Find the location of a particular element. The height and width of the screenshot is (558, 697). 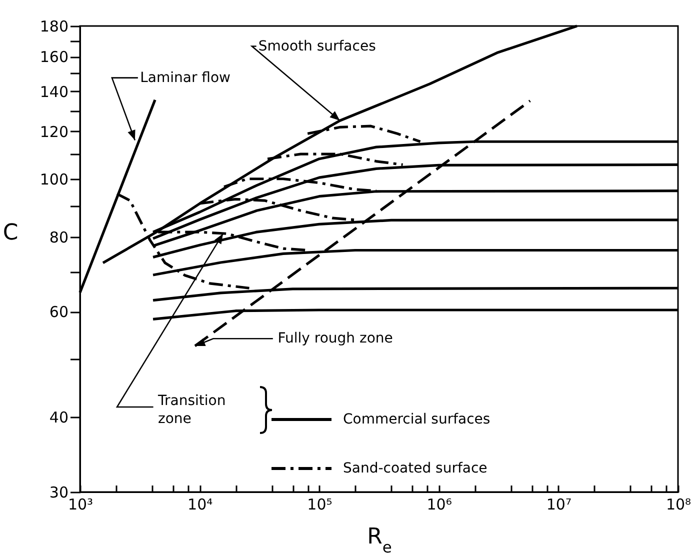

x-tick-label: 10⁸ is located at coordinates (679, 505).